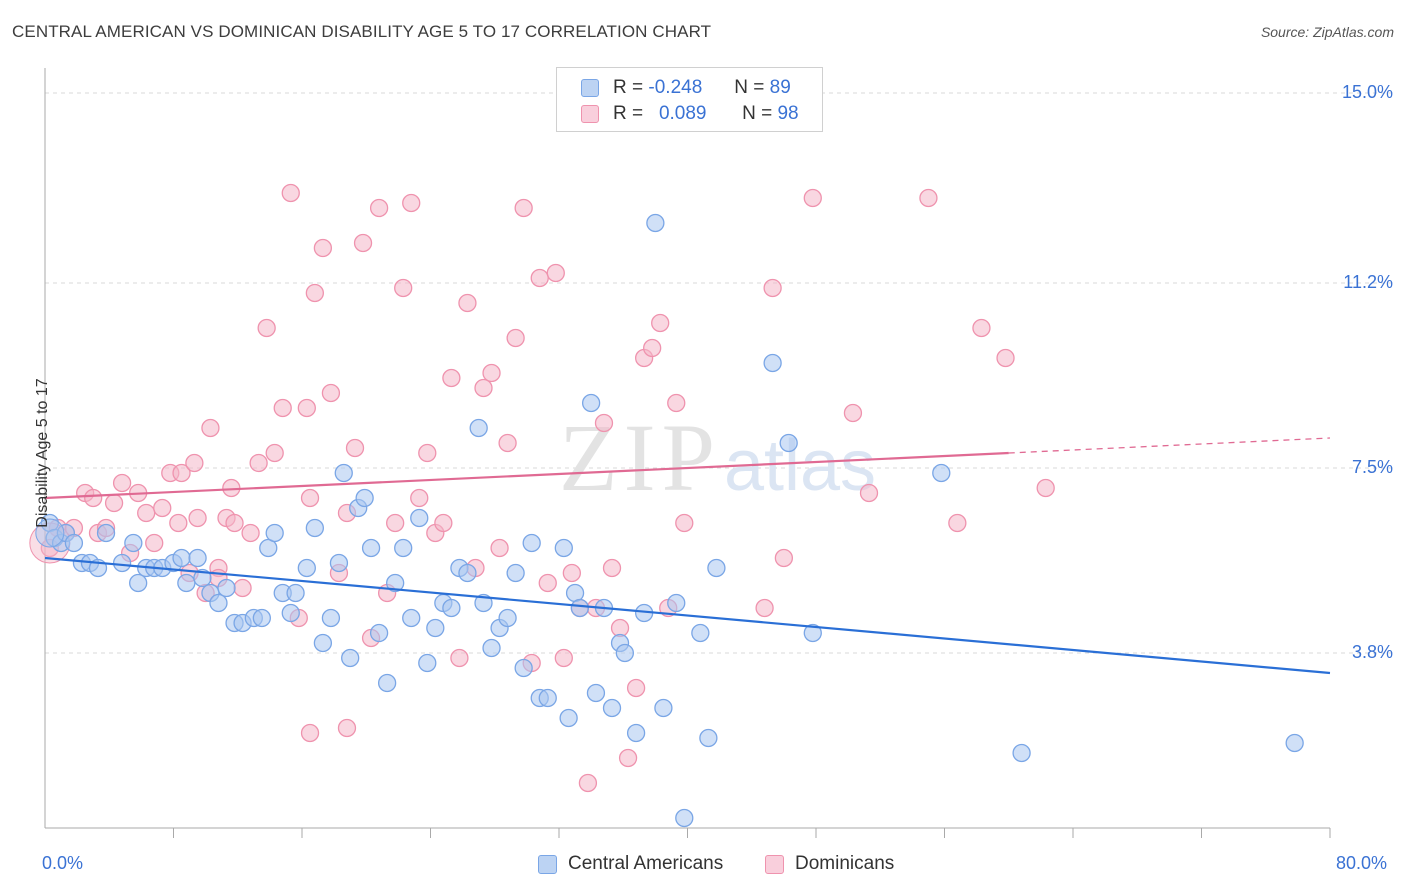  I want to click on trend-line-dominicans, so click(526, 475).